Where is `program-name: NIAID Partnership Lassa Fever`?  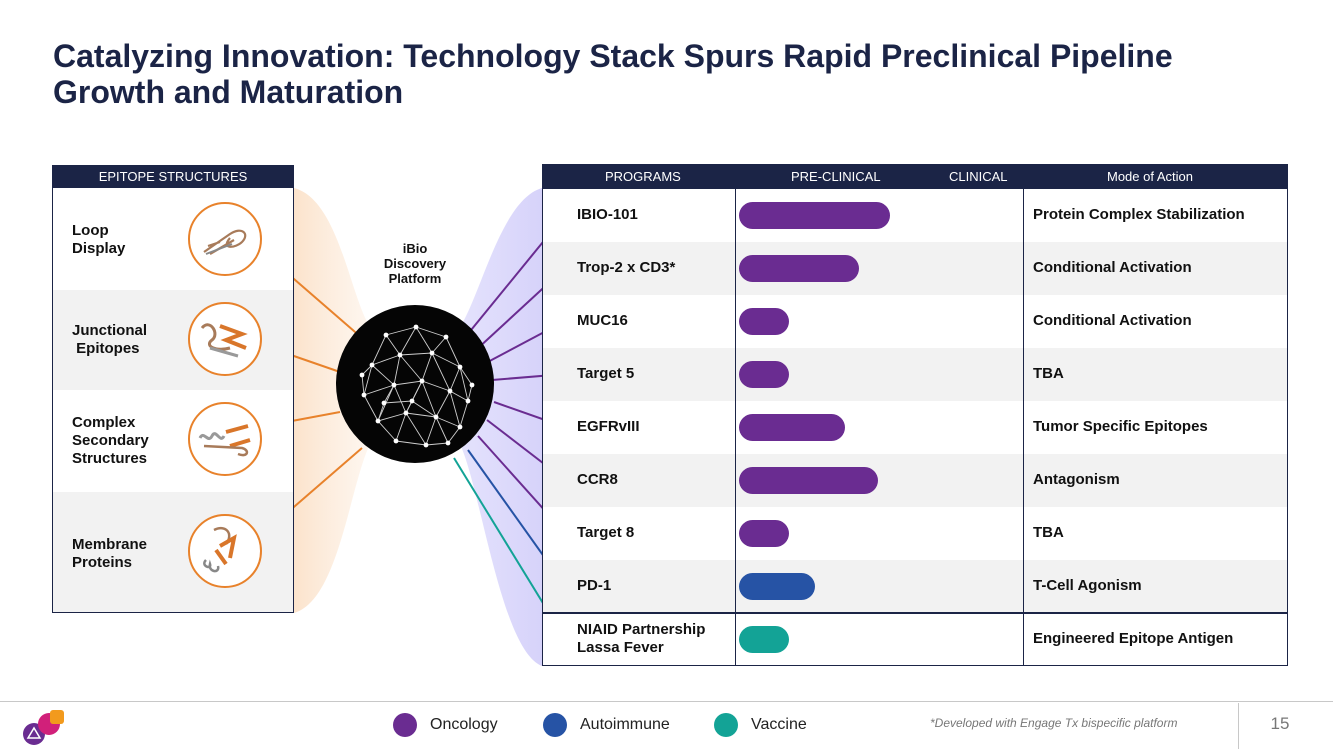 program-name: NIAID Partnership Lassa Fever is located at coordinates (641, 638).